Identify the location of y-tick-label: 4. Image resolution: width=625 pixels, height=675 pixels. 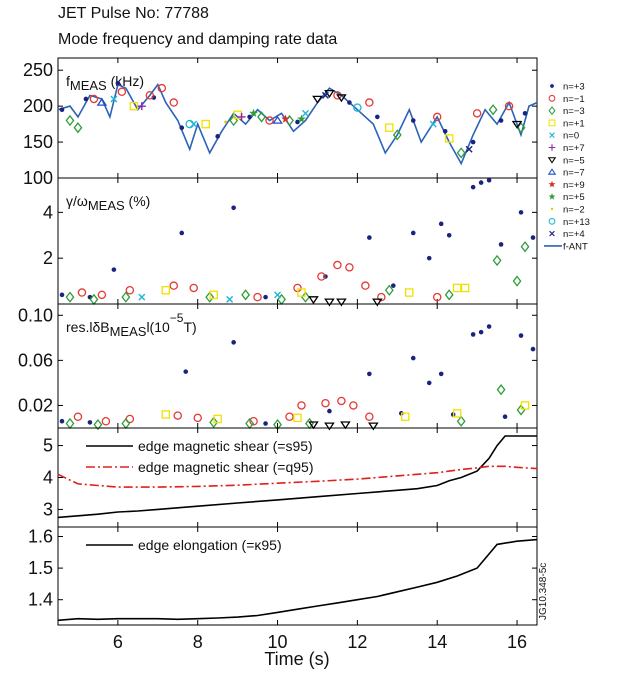
(48, 212).